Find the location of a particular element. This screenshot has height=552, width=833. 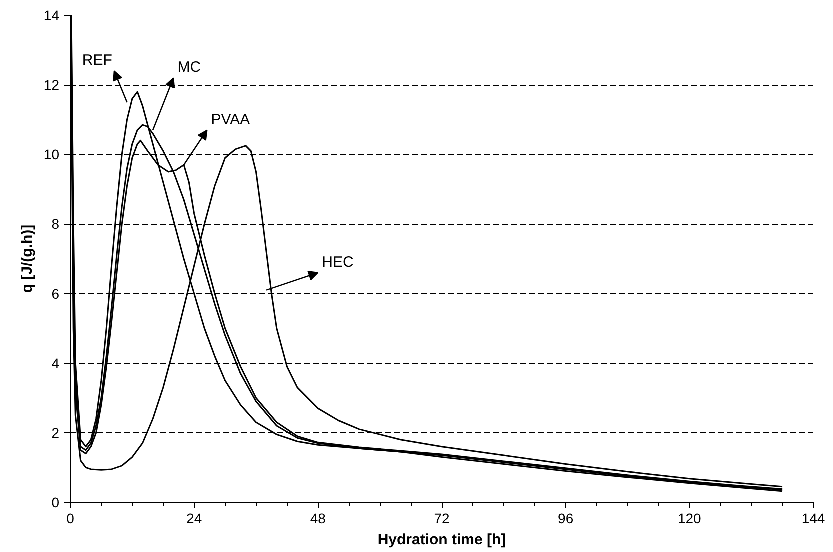

x-tick-label: 120 is located at coordinates (690, 518).